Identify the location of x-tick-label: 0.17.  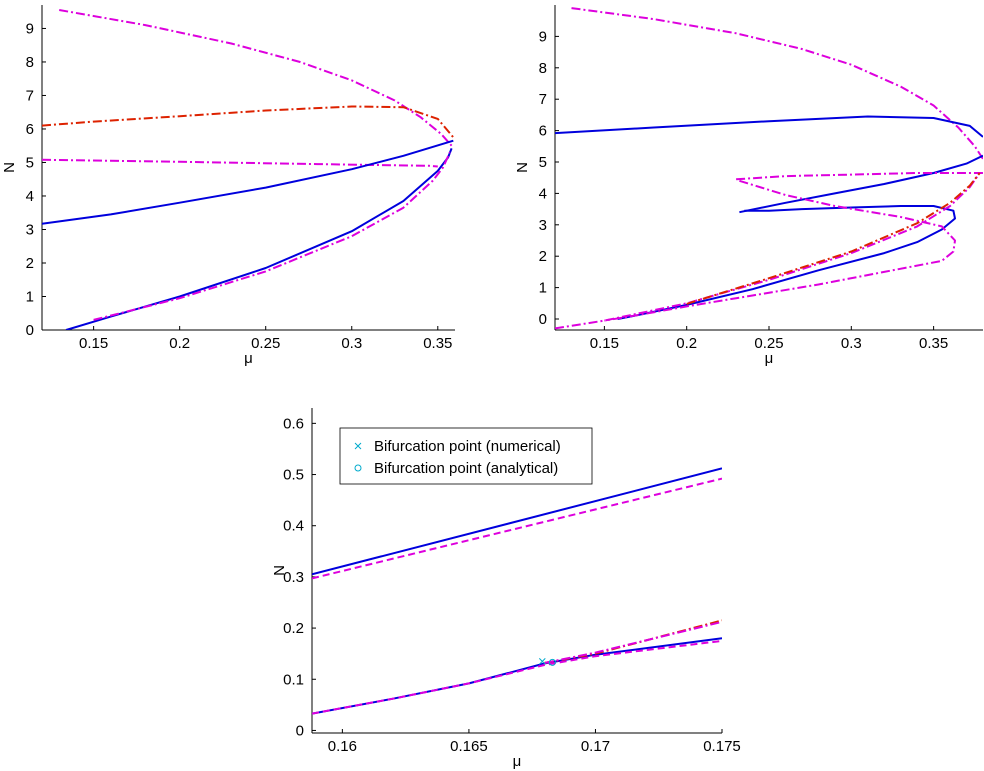
(595, 746).